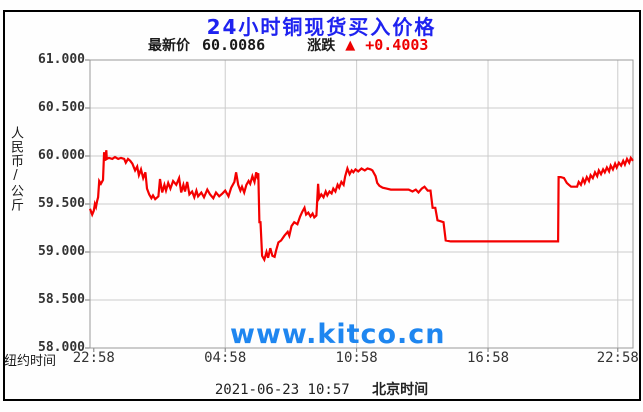  Describe the element at coordinates (61, 59) in the screenshot. I see `y-tick-label: 61.000` at that location.